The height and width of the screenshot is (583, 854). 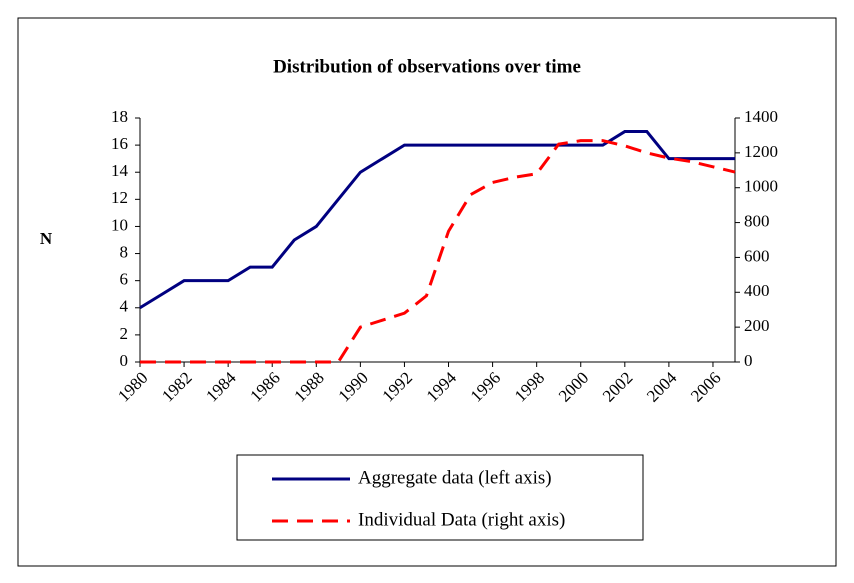 I want to click on legend-label: Aggregate data (left axis), so click(x=455, y=477).